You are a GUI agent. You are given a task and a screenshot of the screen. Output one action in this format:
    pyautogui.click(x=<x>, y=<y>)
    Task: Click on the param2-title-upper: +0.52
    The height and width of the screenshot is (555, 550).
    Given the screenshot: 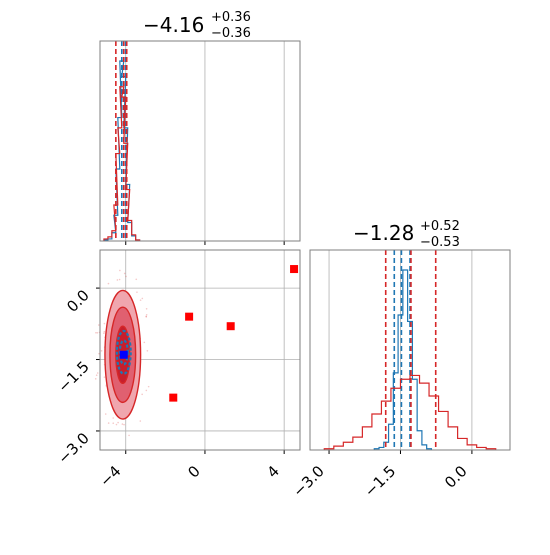 What is the action you would take?
    pyautogui.click(x=440, y=226)
    